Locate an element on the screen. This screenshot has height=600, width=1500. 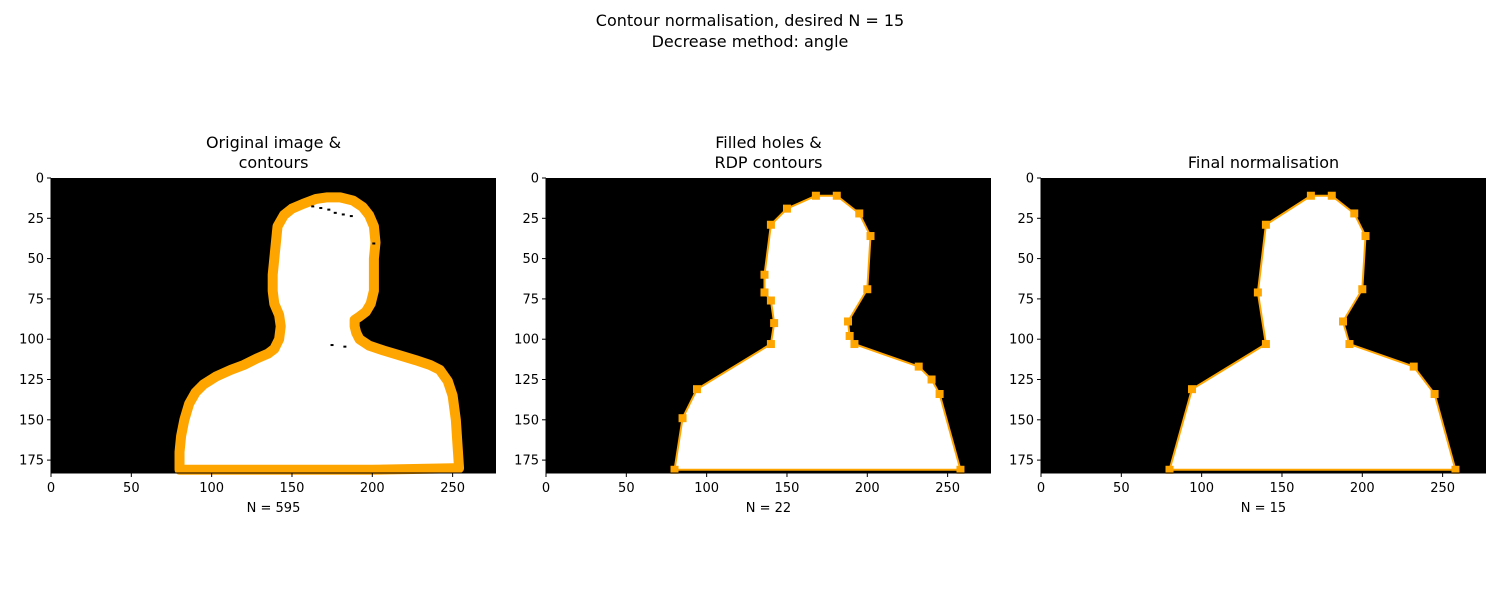
x-axis-label: N = 22 is located at coordinates (768, 508).